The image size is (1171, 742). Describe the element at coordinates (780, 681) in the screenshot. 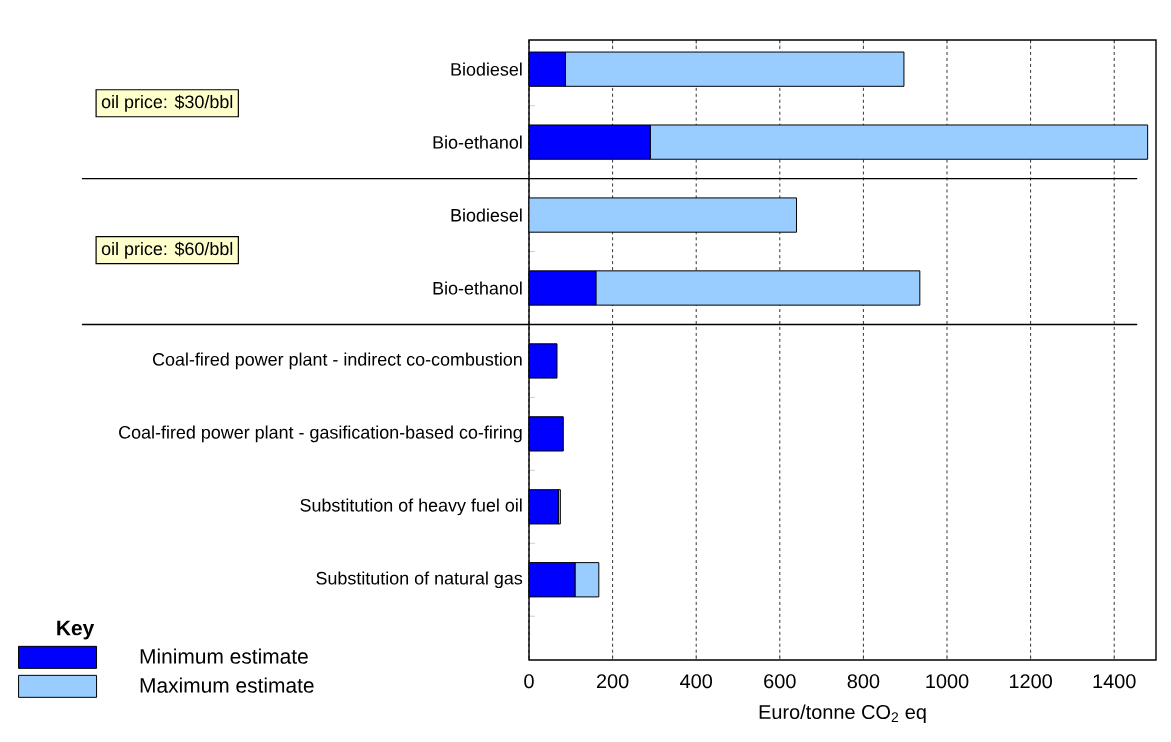

I see `x-tick-label: 600` at that location.